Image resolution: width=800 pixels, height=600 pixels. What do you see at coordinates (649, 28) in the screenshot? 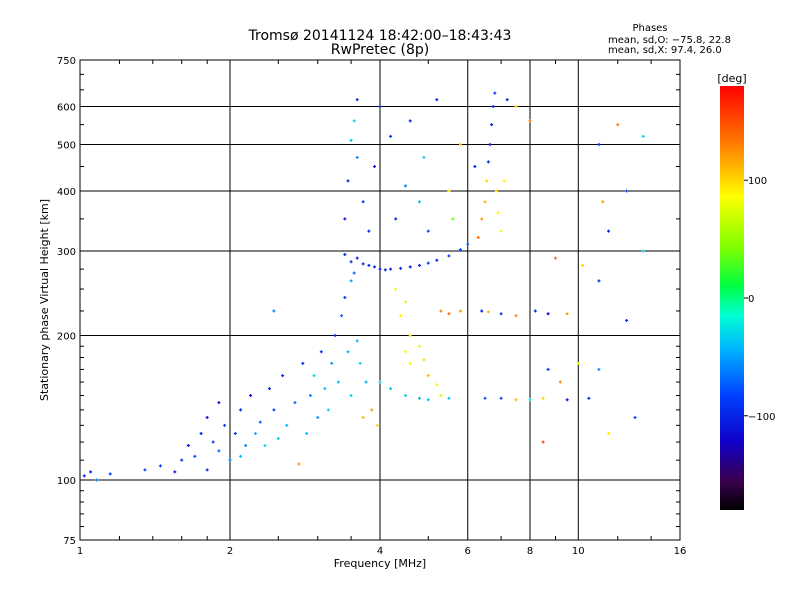
I see `stats-header: Phases` at bounding box center [649, 28].